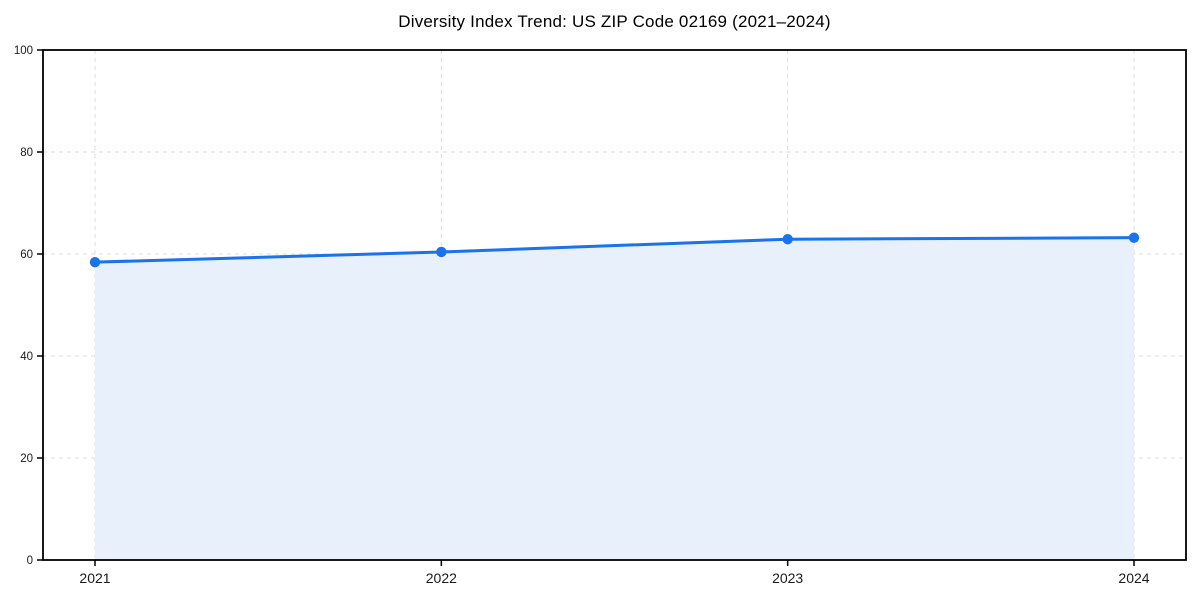 This screenshot has width=1200, height=600. Describe the element at coordinates (26, 459) in the screenshot. I see `y-tick-label: 20` at that location.